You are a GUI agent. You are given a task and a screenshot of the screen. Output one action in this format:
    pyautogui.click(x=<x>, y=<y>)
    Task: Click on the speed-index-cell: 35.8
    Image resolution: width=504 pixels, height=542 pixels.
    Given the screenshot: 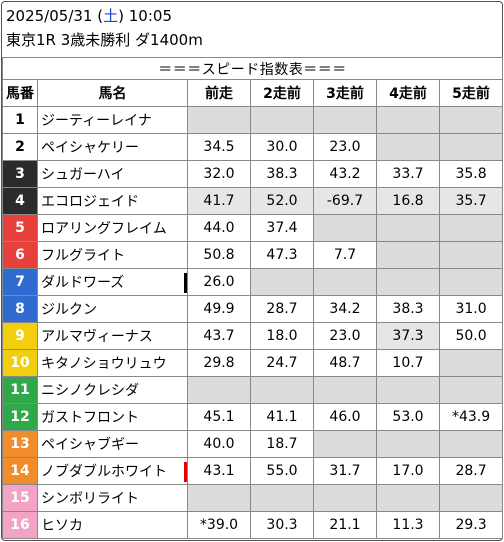 What is the action you would take?
    pyautogui.click(x=471, y=174)
    